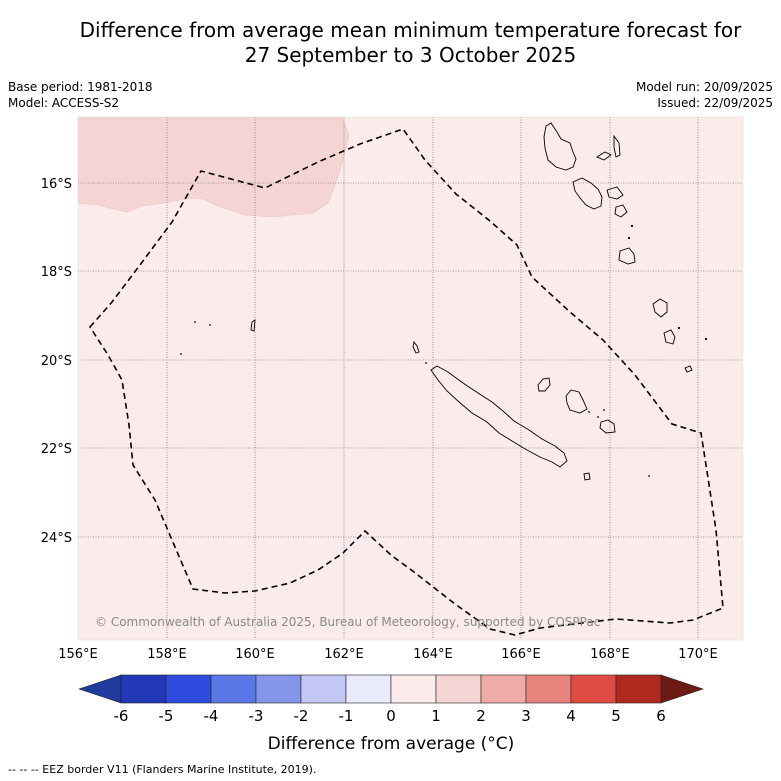  What do you see at coordinates (617, 146) in the screenshot?
I see `maewo-island` at bounding box center [617, 146].